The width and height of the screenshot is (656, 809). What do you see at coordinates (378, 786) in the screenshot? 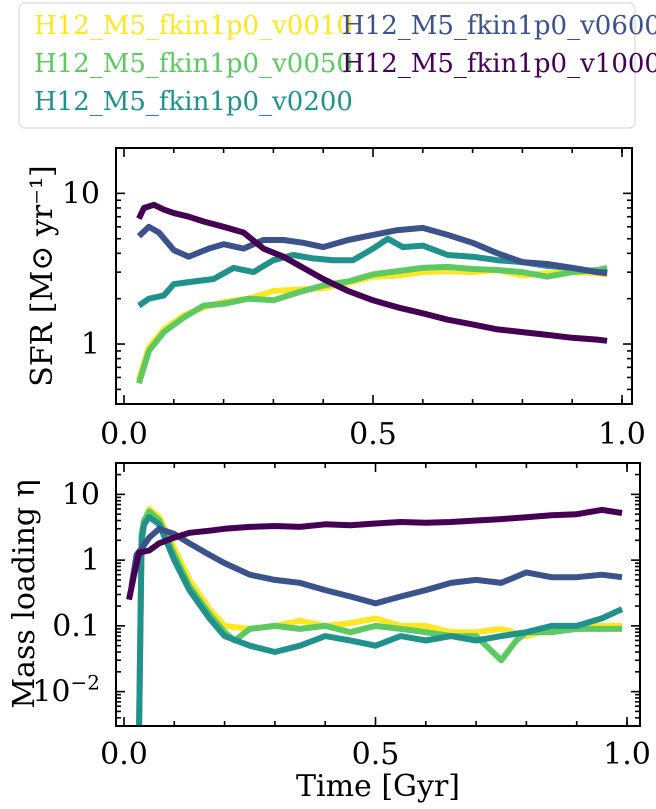
I see `time-x-axis-label: Time [Gyr]` at bounding box center [378, 786].